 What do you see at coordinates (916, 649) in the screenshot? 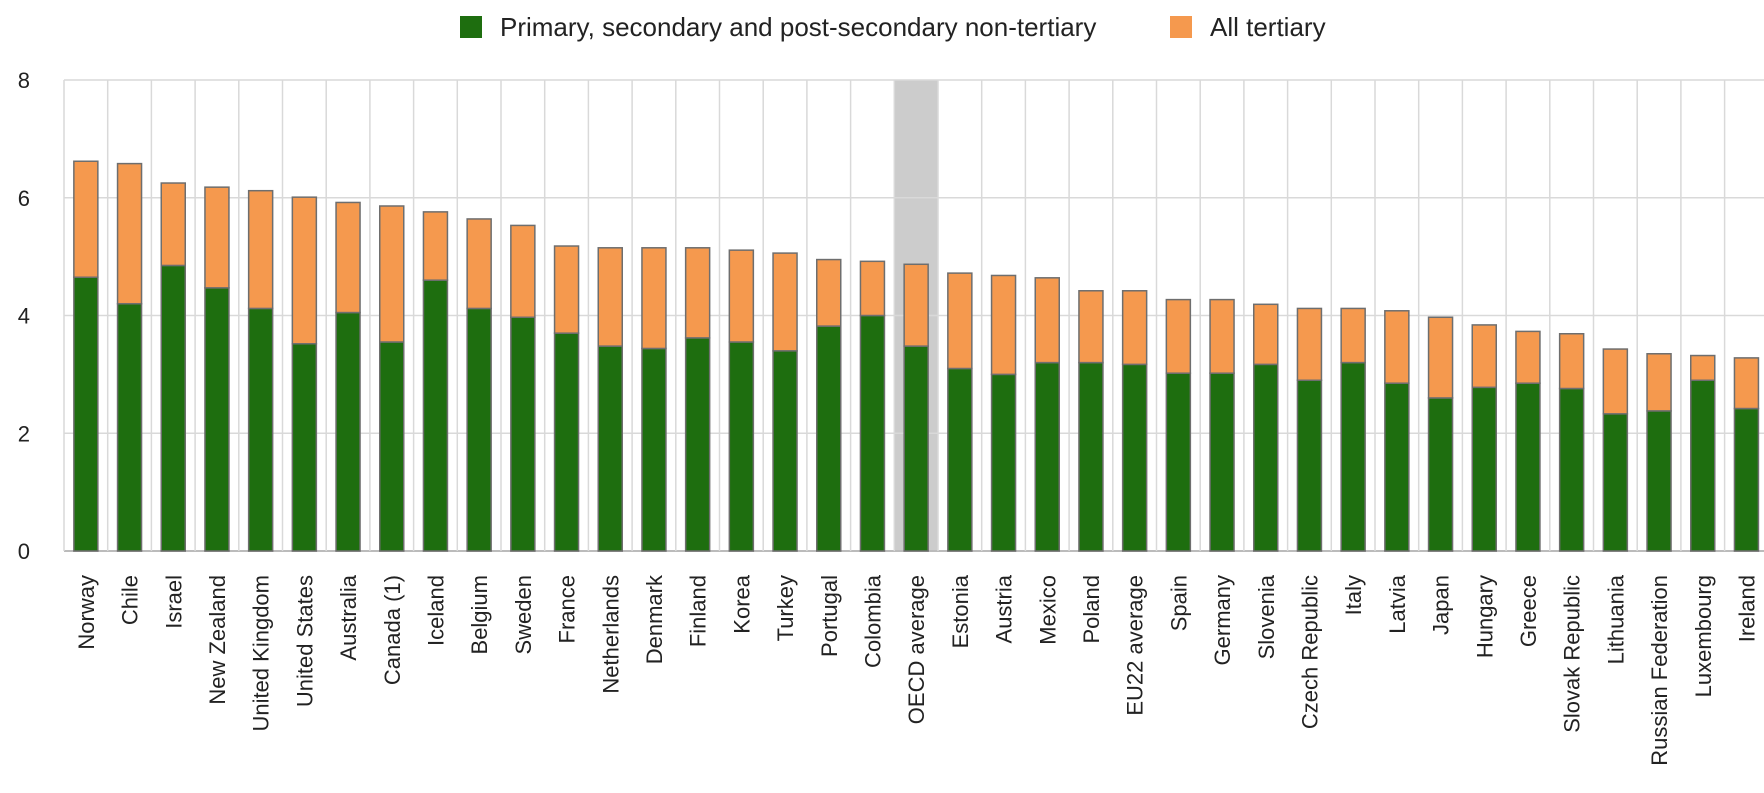
I see `x-category-label: OECD average` at bounding box center [916, 649].